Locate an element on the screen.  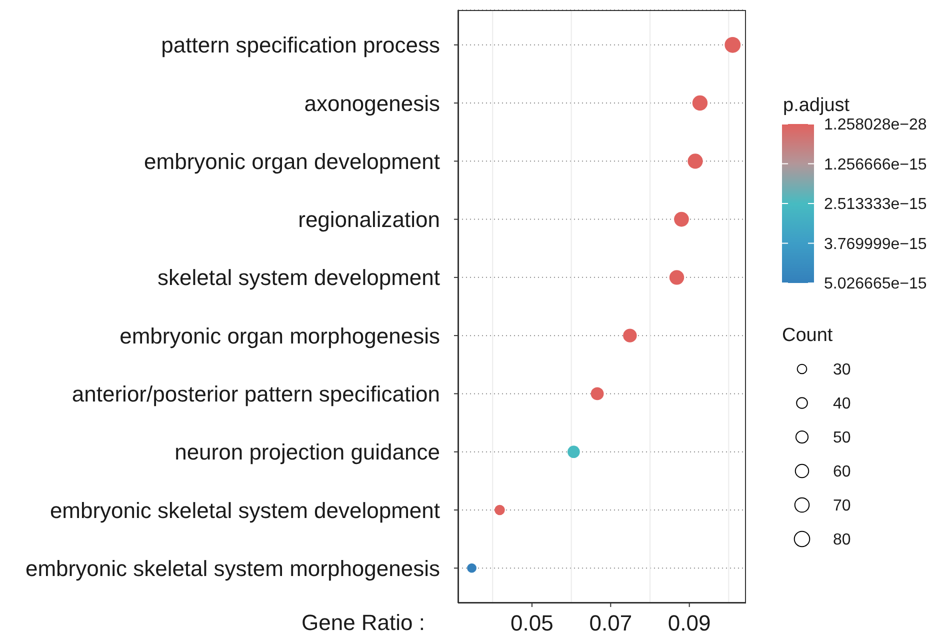
color-bar-label: 2.513333e−15 is located at coordinates (875, 205).